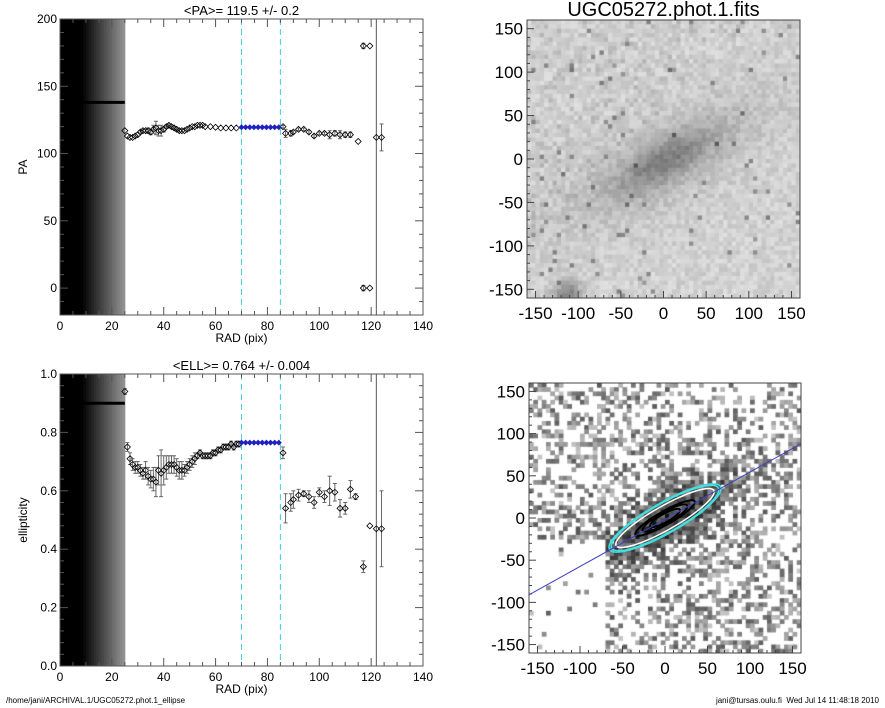 This screenshot has height=708, width=885. What do you see at coordinates (508, 602) in the screenshot?
I see `y-tick-label: -100` at bounding box center [508, 602].